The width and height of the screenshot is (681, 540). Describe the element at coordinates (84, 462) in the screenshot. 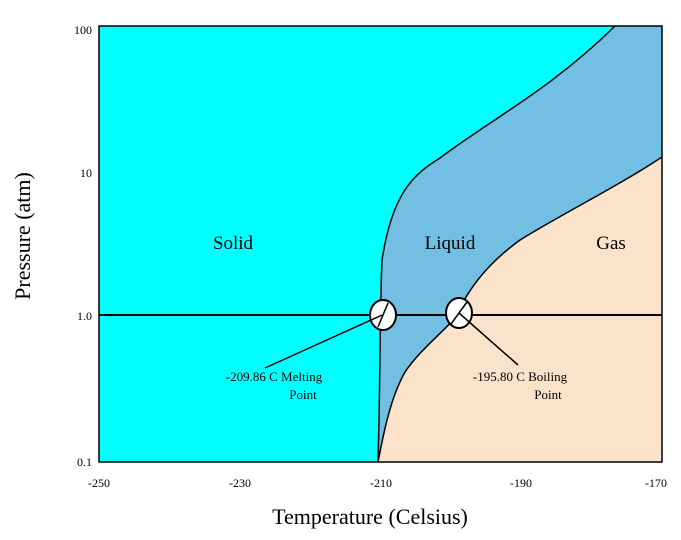

I see `y-tick-0-1: 0.1` at that location.